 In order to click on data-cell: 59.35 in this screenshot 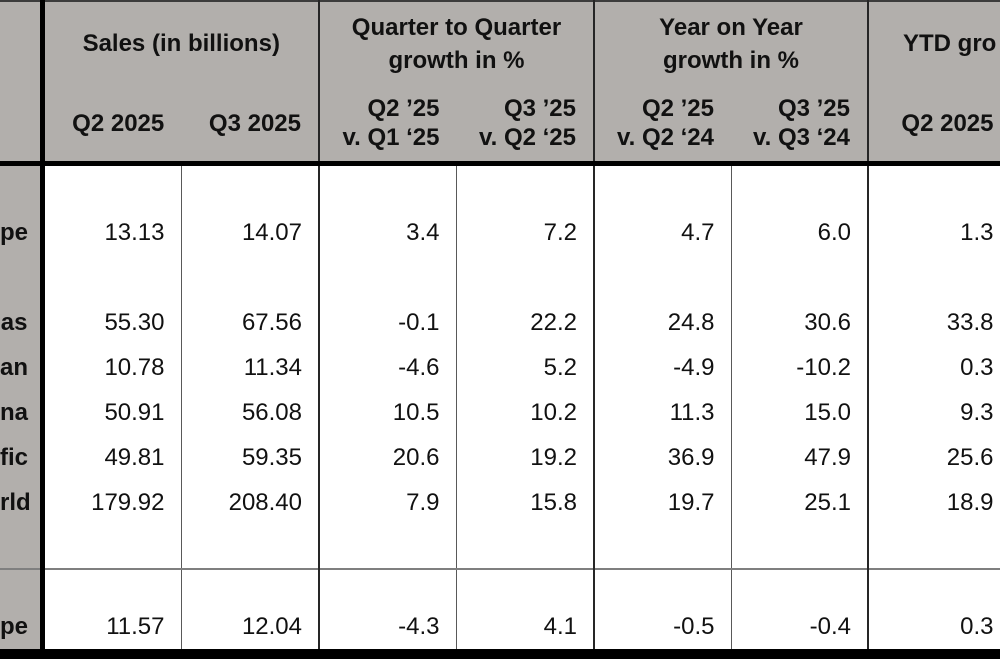, I will do `click(249, 456)`.